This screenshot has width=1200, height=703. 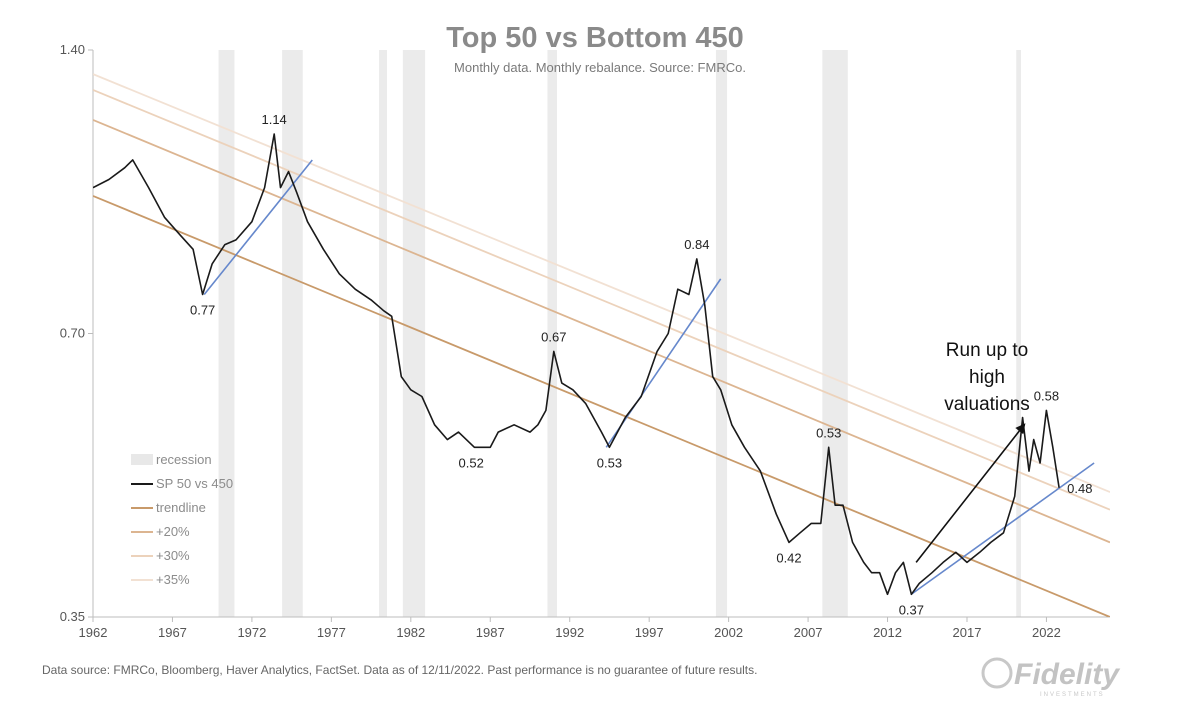 I want to click on y-tick-label: 0.70, so click(x=72, y=333).